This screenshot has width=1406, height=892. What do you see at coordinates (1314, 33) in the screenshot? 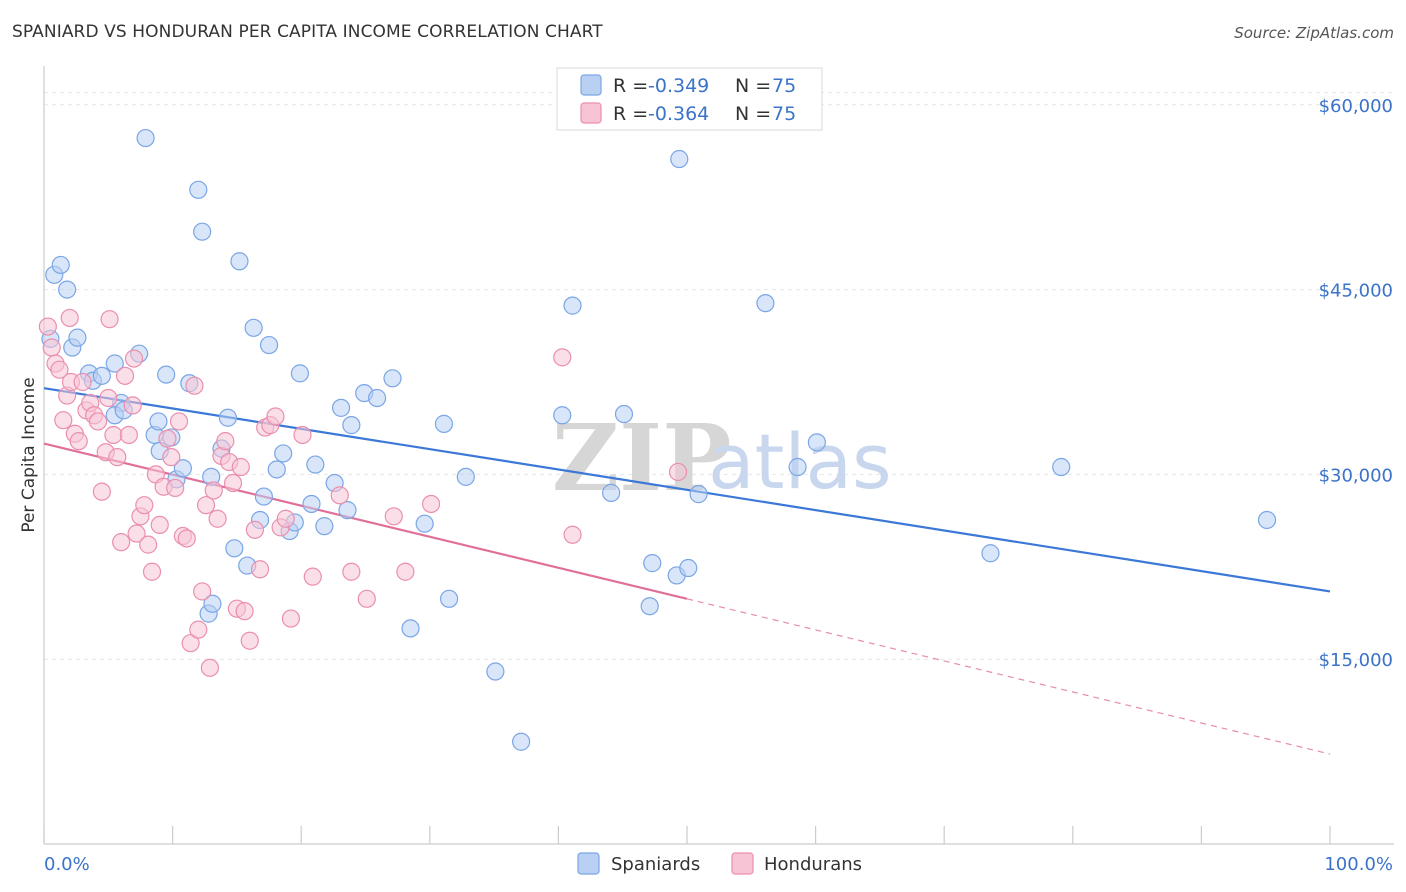
I see `chart-source: Source: ZipAtlas.com` at bounding box center [1314, 33].